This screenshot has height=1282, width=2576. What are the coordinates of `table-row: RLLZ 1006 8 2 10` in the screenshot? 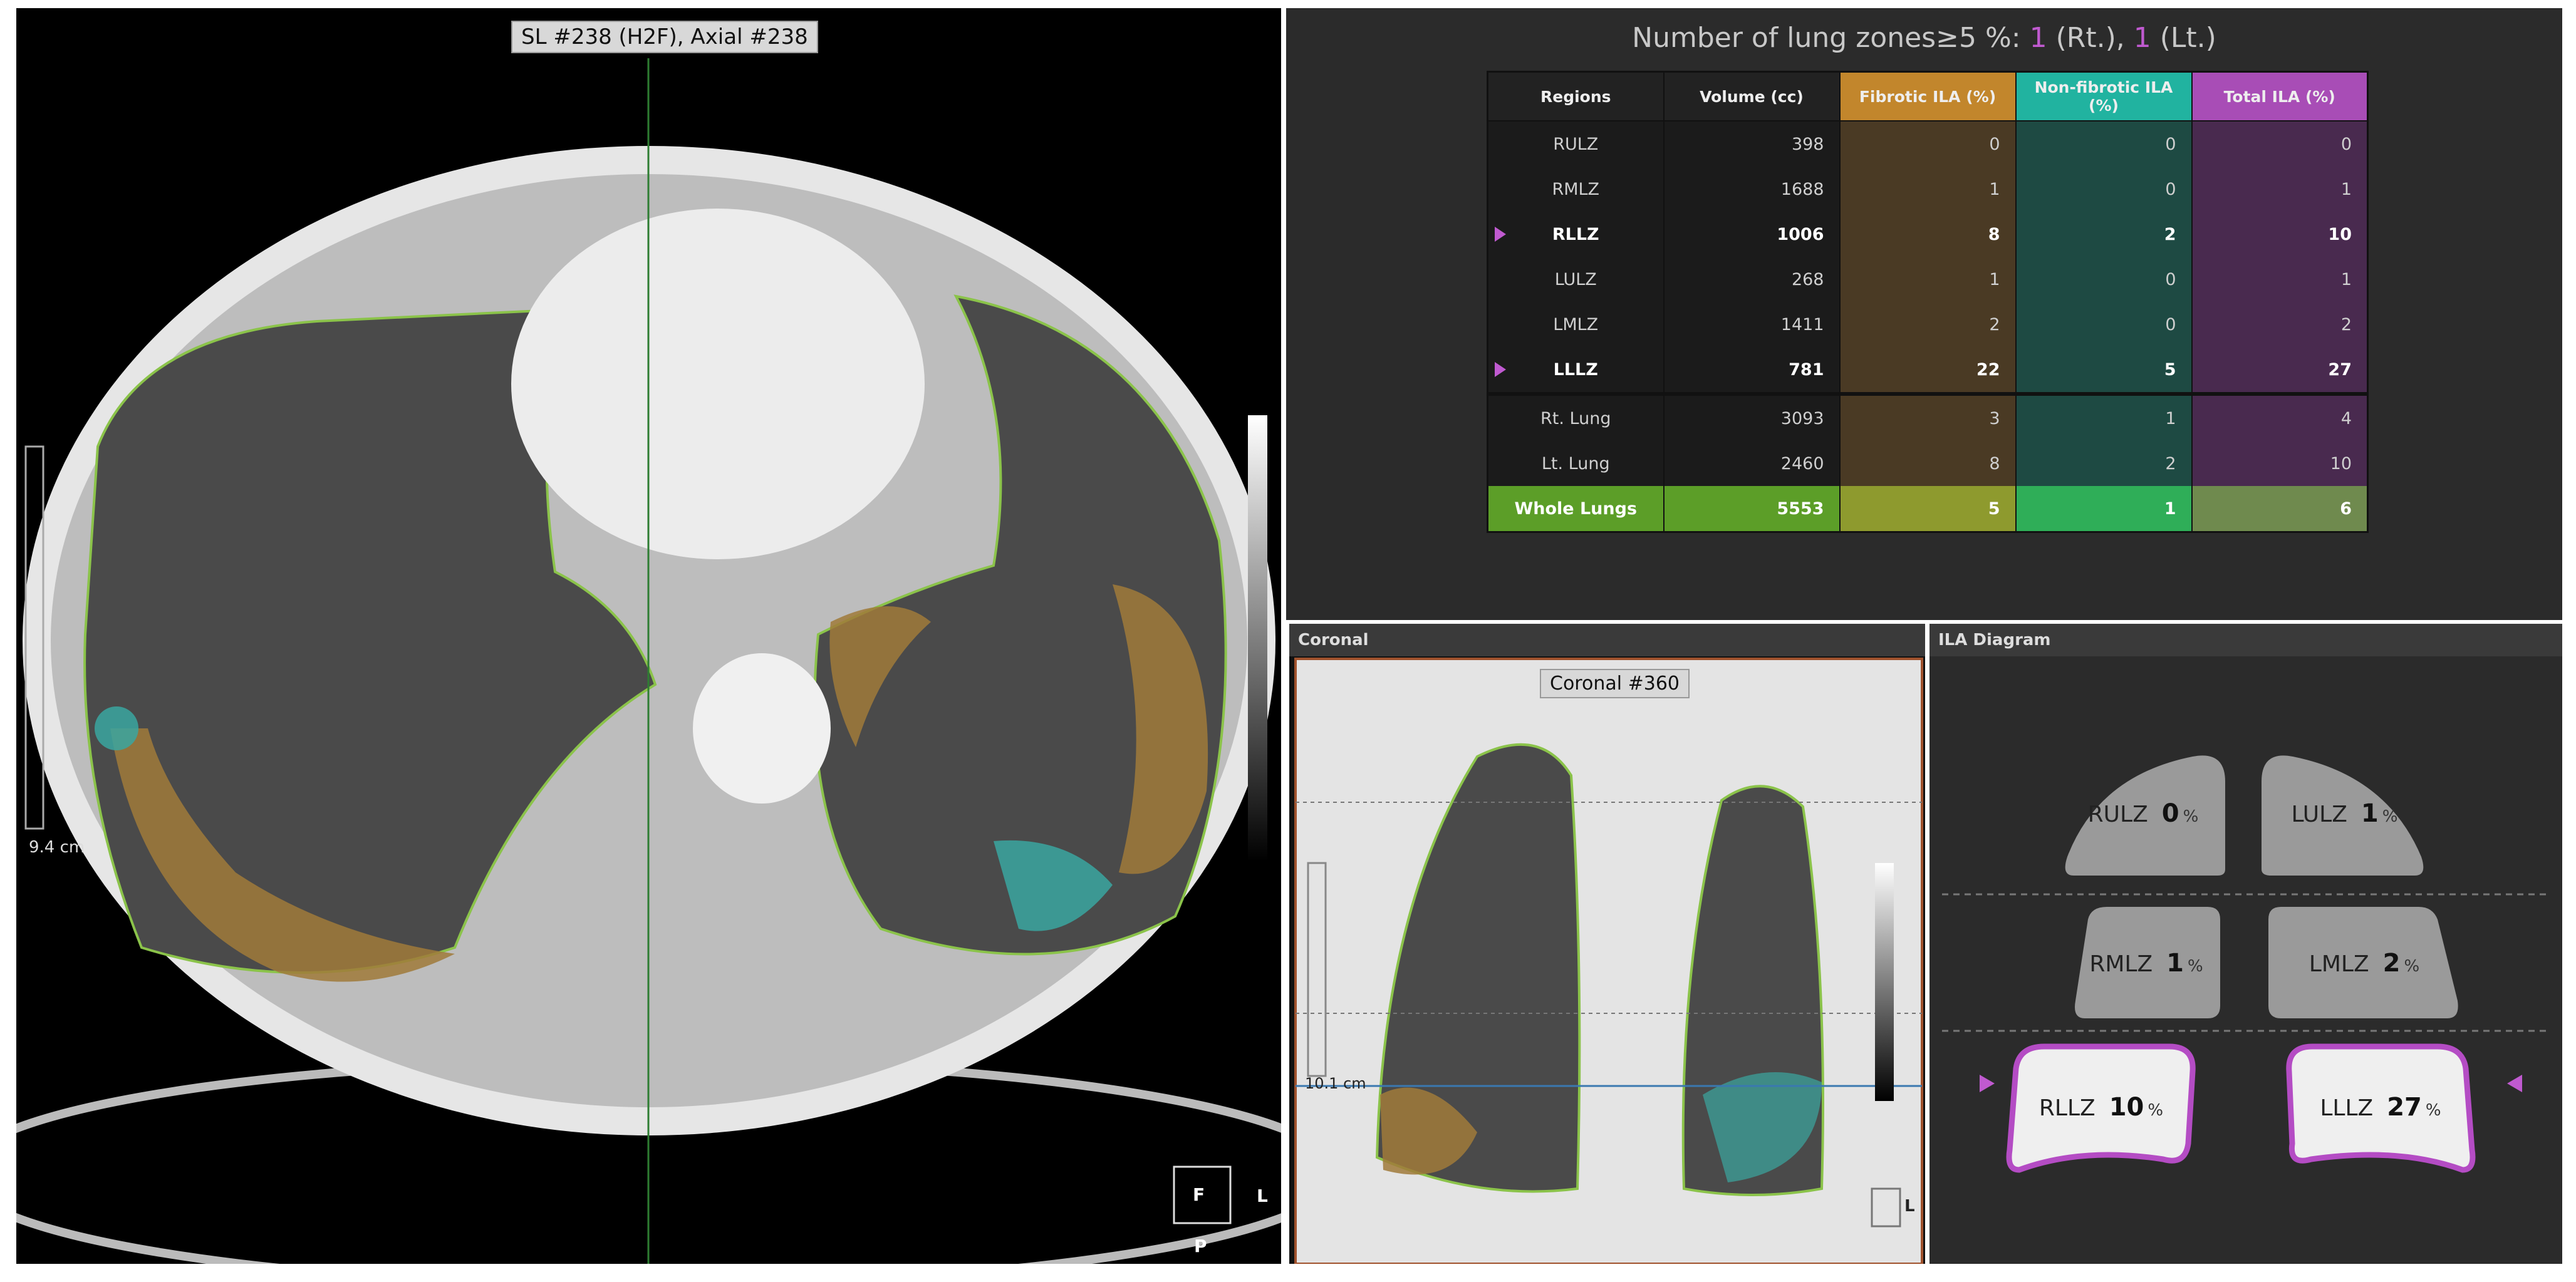 It's located at (1927, 235).